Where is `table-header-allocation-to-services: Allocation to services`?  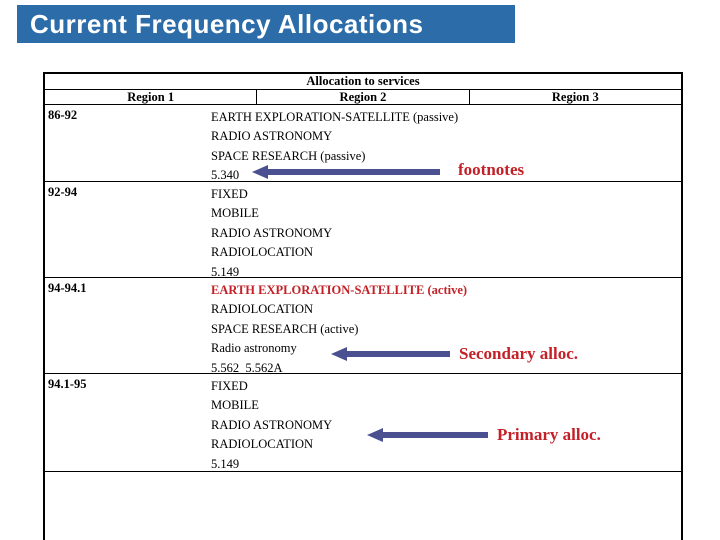 table-header-allocation-to-services: Allocation to services is located at coordinates (363, 82).